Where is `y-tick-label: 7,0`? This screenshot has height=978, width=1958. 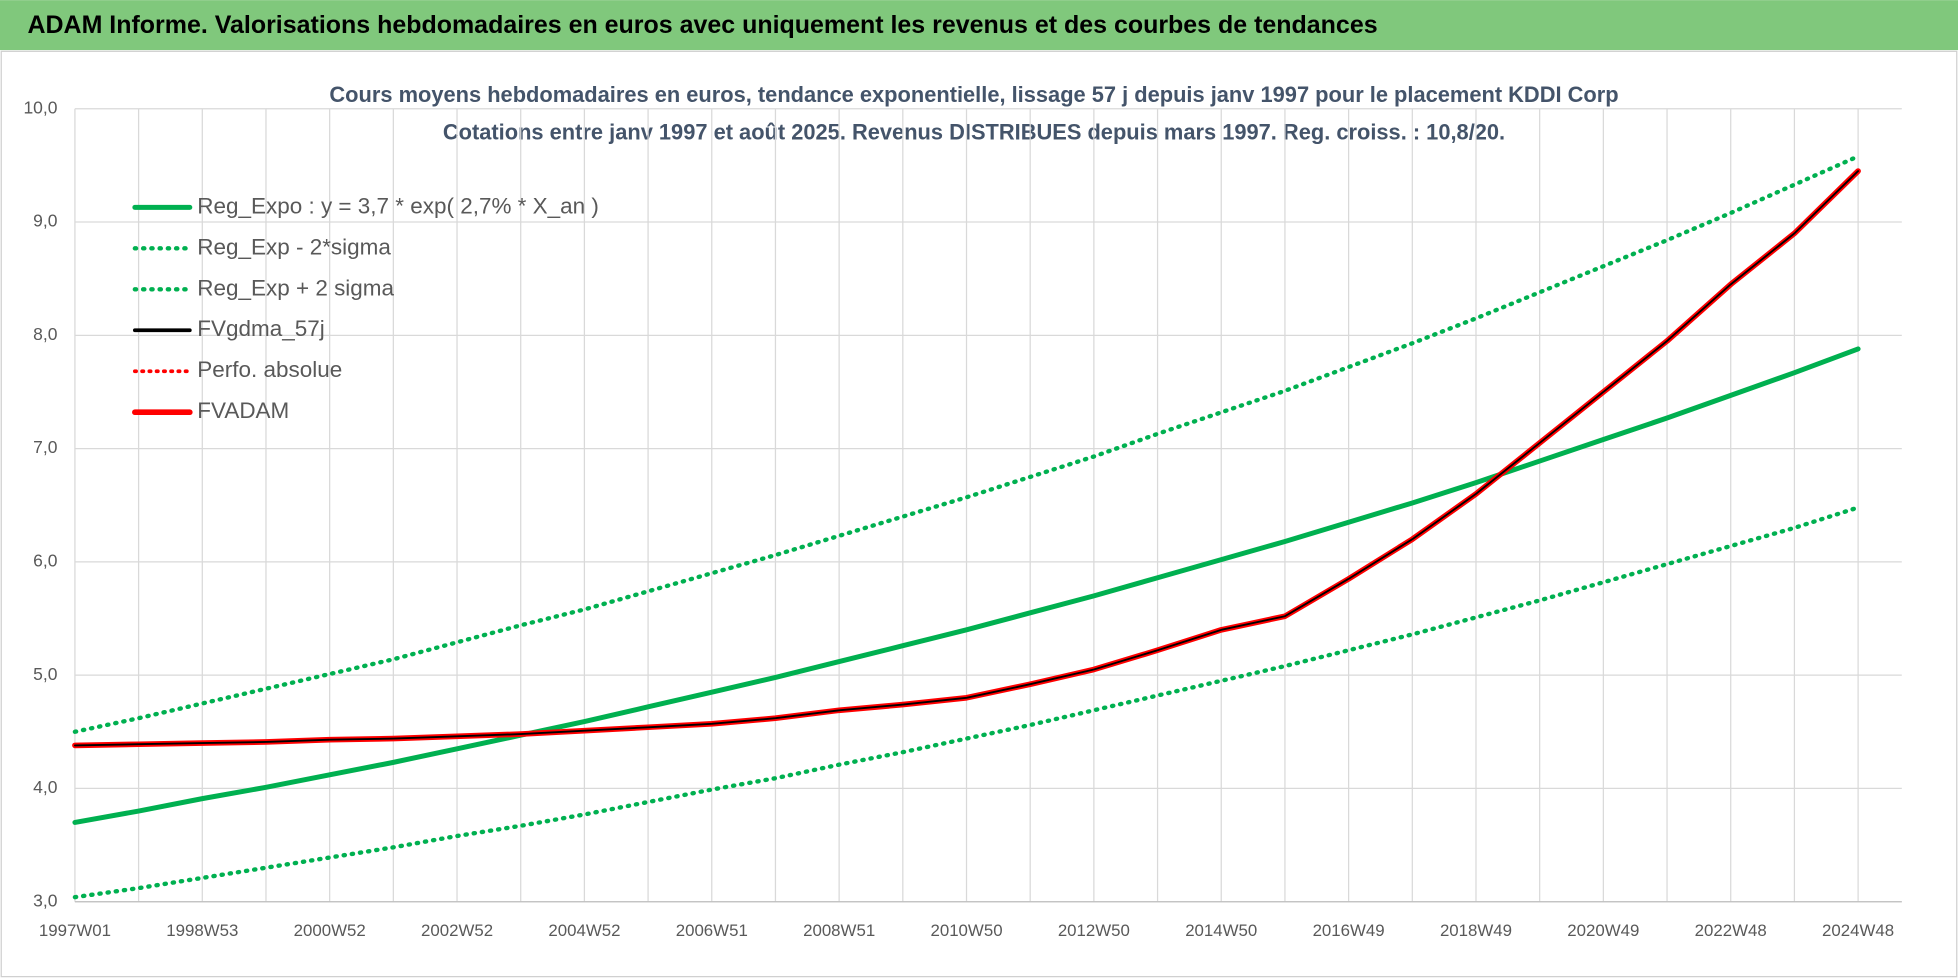 y-tick-label: 7,0 is located at coordinates (45, 447).